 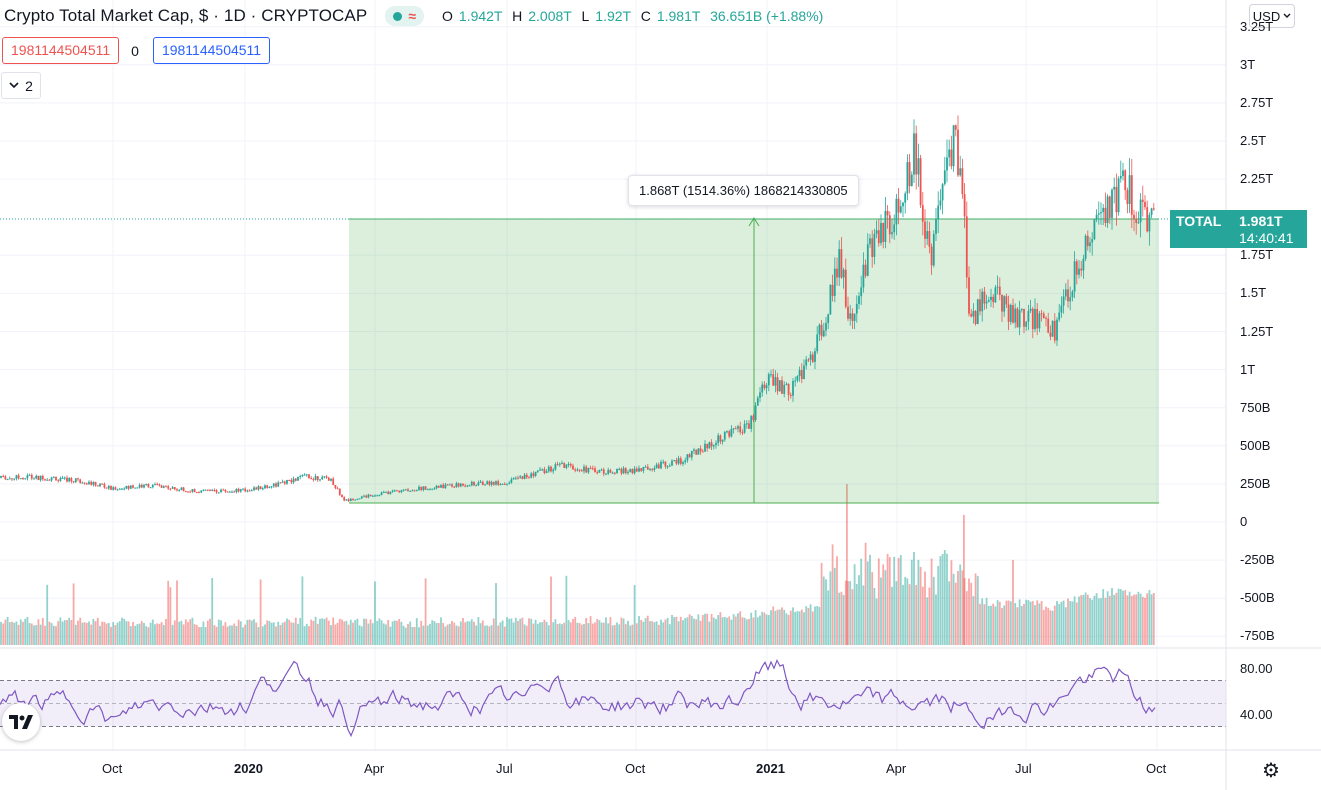 I want to click on bar-countdown: 14:40:41, so click(x=1266, y=238).